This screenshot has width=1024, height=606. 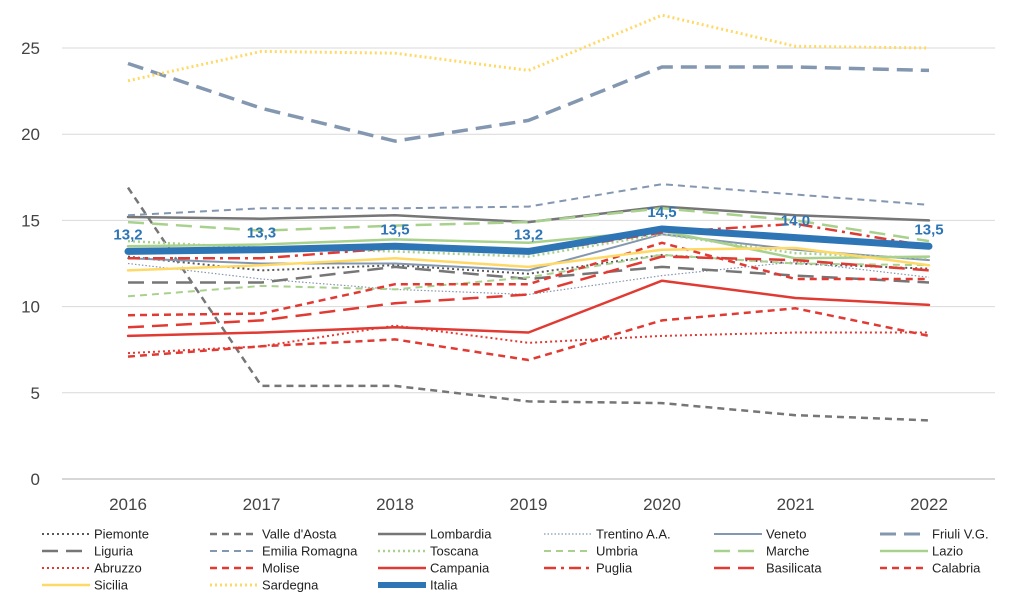 I want to click on legend-label: Valle d'Aosta, so click(x=299, y=534).